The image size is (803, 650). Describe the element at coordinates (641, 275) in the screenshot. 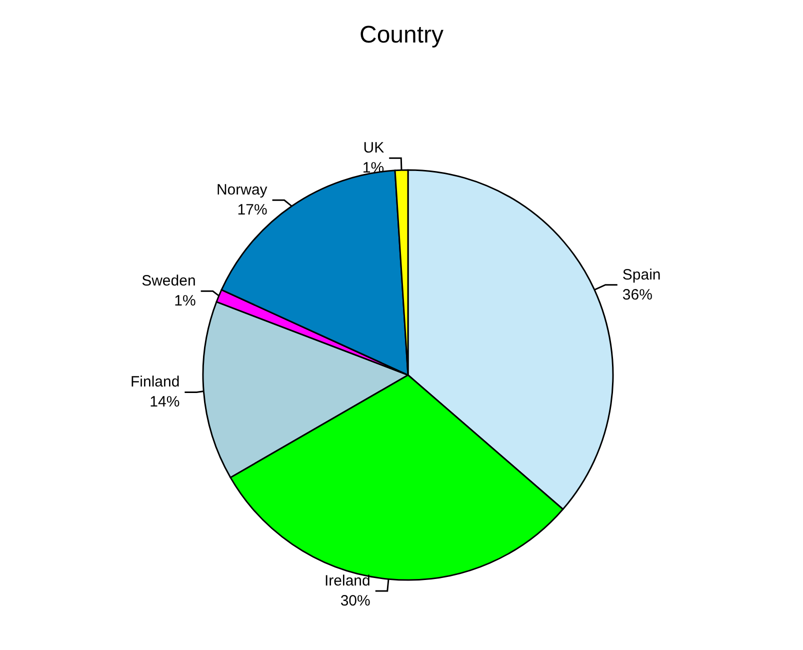

I see `slice-label: Spain` at that location.